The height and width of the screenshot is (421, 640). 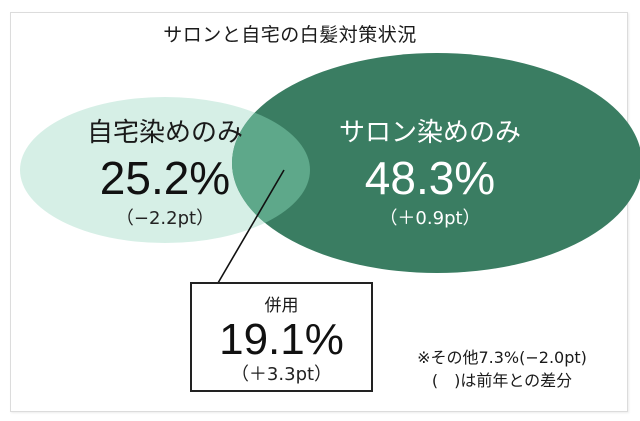 I want to click on home-only-label: 自宅染めのみ, so click(x=164, y=133).